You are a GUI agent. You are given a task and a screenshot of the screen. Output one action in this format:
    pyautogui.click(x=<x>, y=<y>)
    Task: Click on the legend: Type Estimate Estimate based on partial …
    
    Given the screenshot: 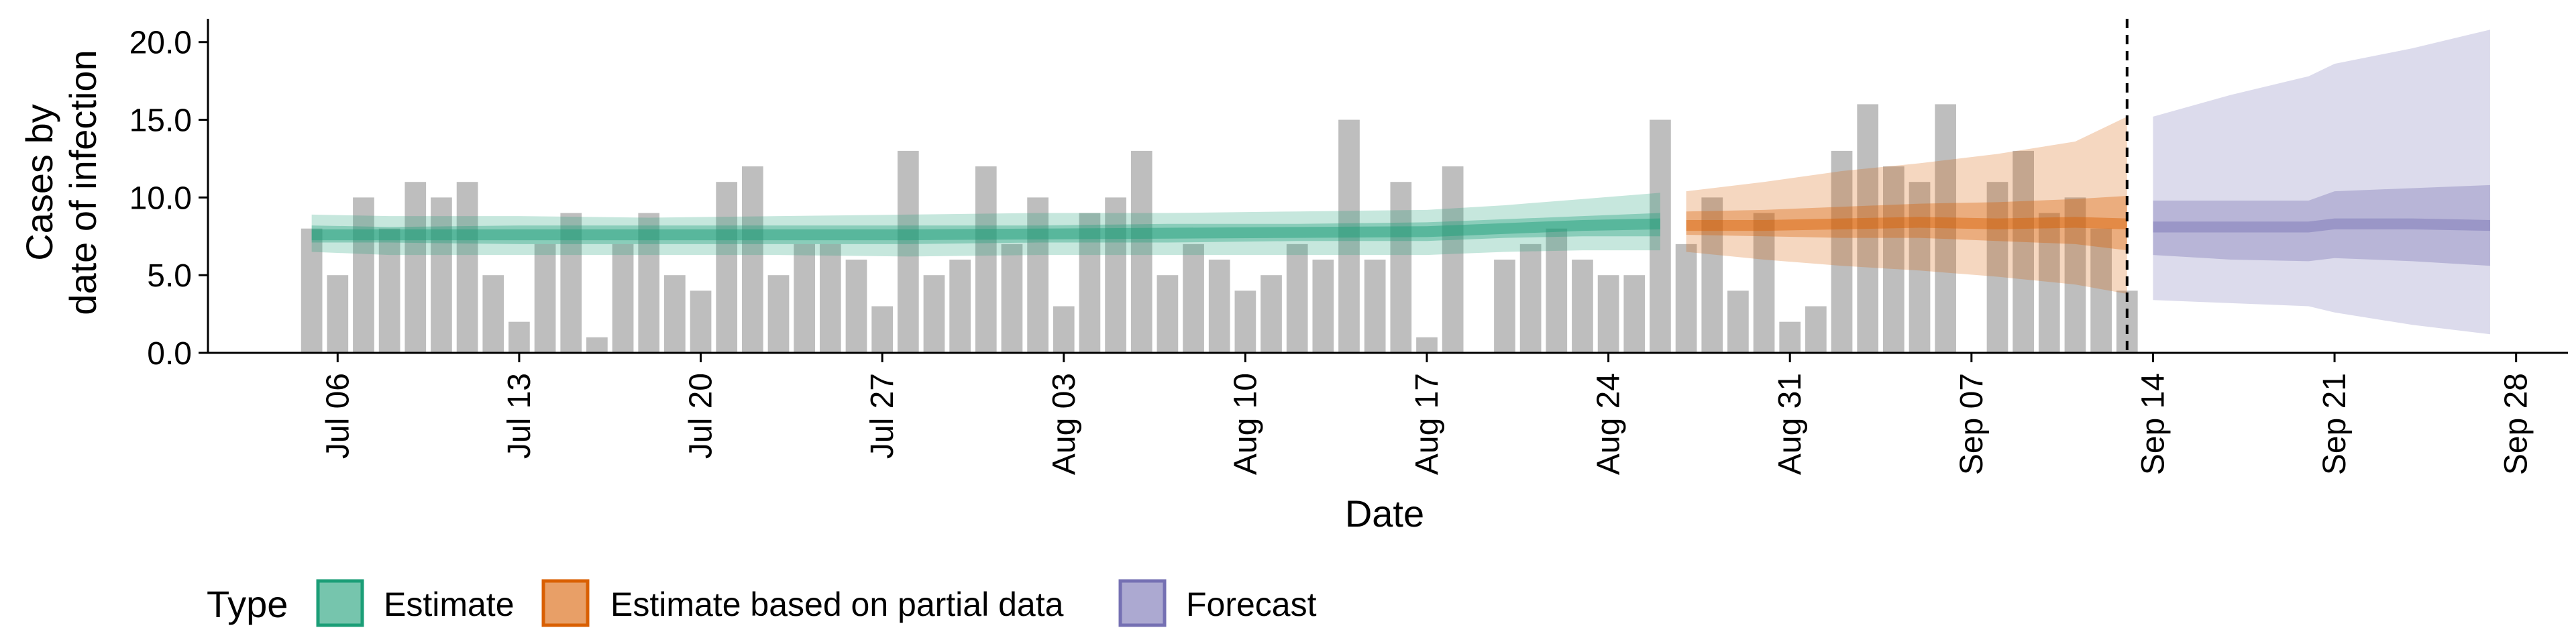 What is the action you would take?
    pyautogui.click(x=762, y=603)
    